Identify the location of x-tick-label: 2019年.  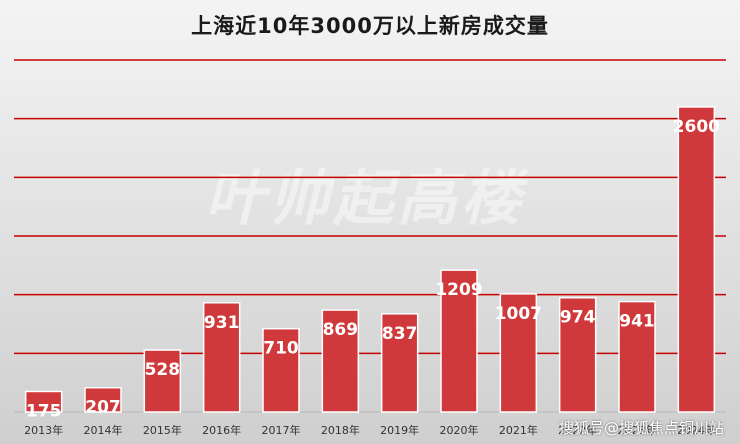
(399, 430).